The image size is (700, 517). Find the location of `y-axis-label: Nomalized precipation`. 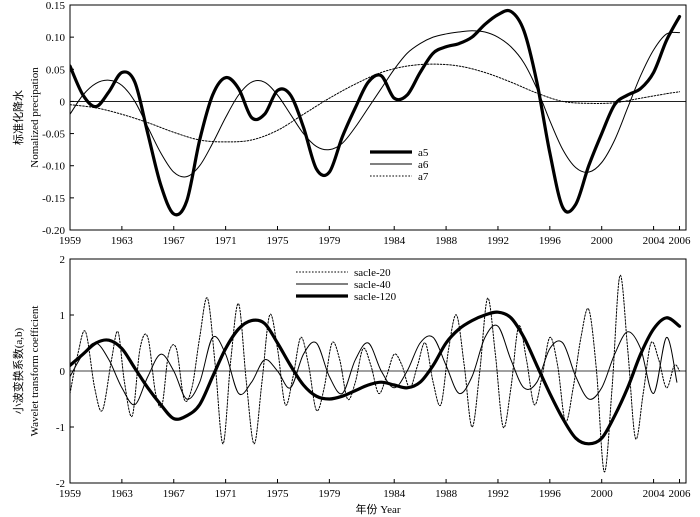

y-axis-label: Nomalized precipation is located at coordinates (35, 117).